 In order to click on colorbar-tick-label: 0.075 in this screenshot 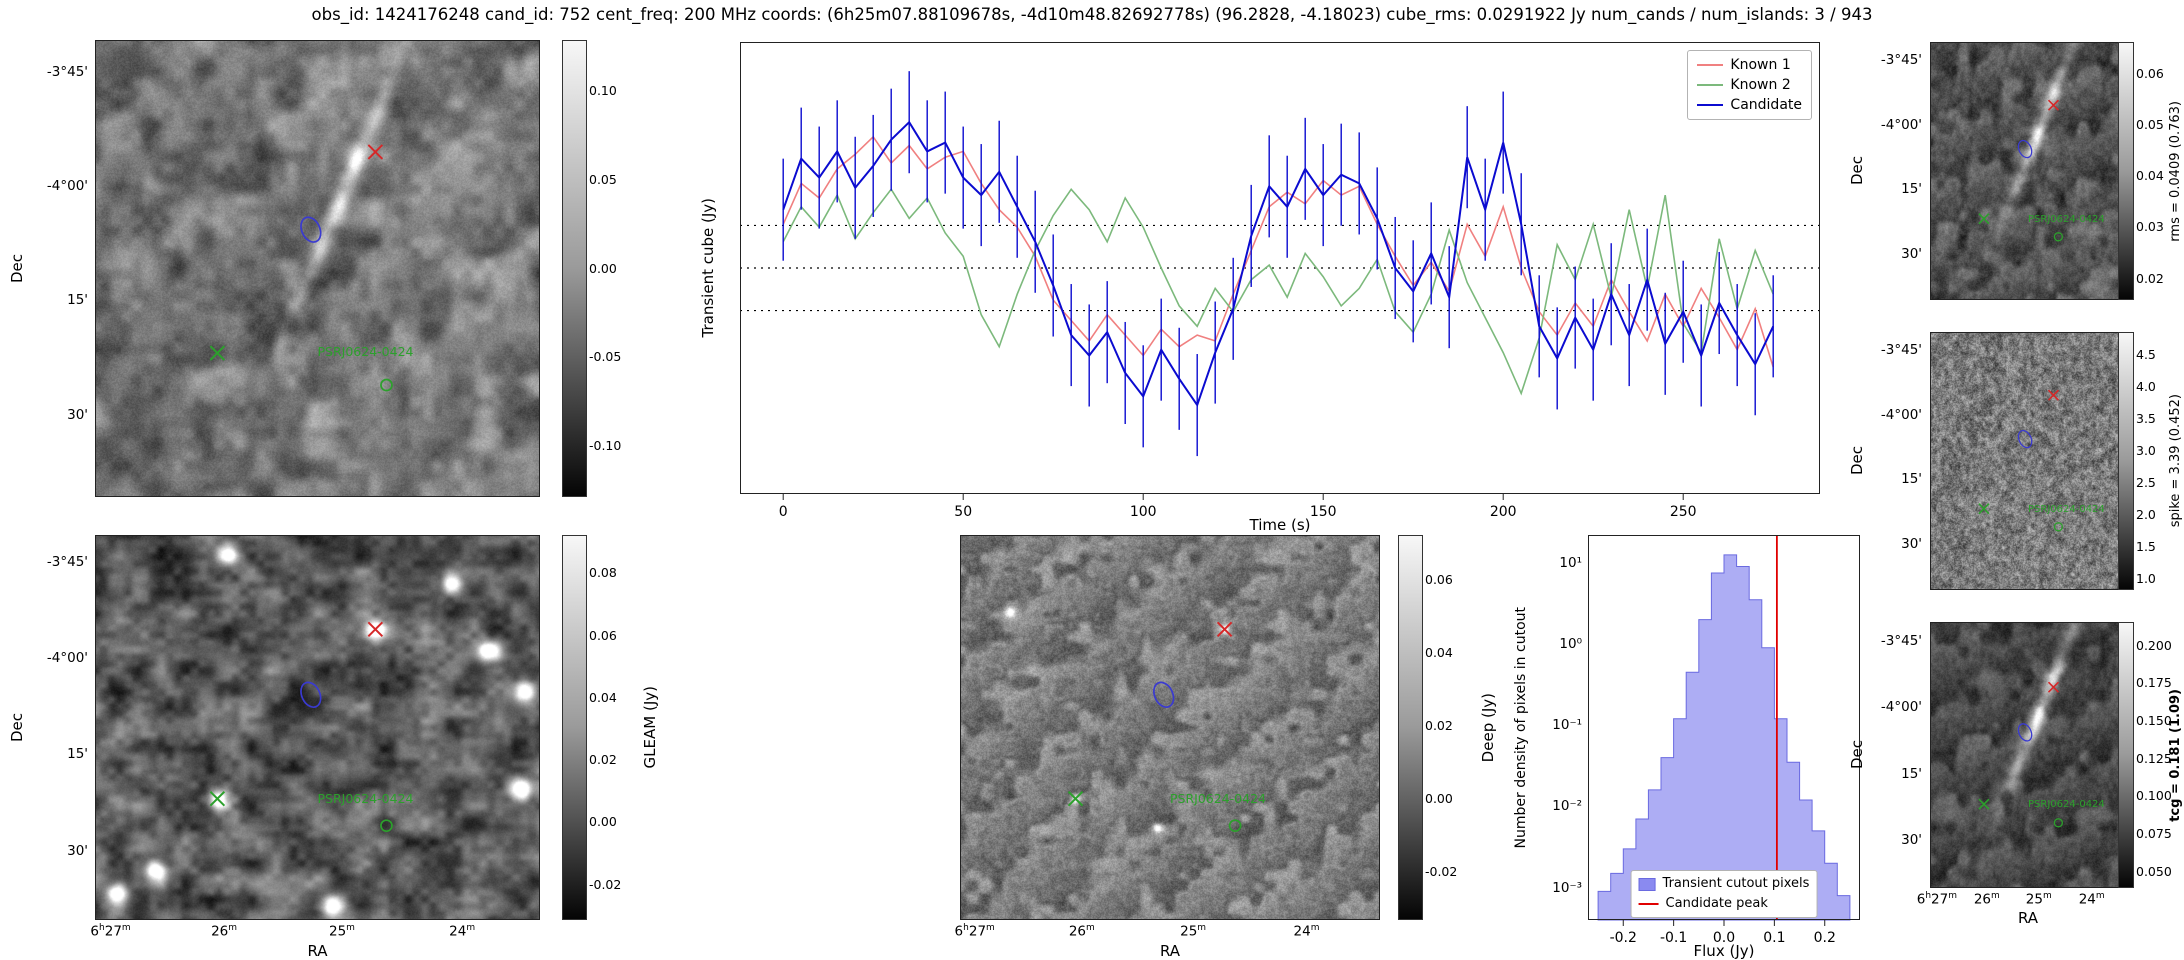, I will do `click(2154, 834)`.